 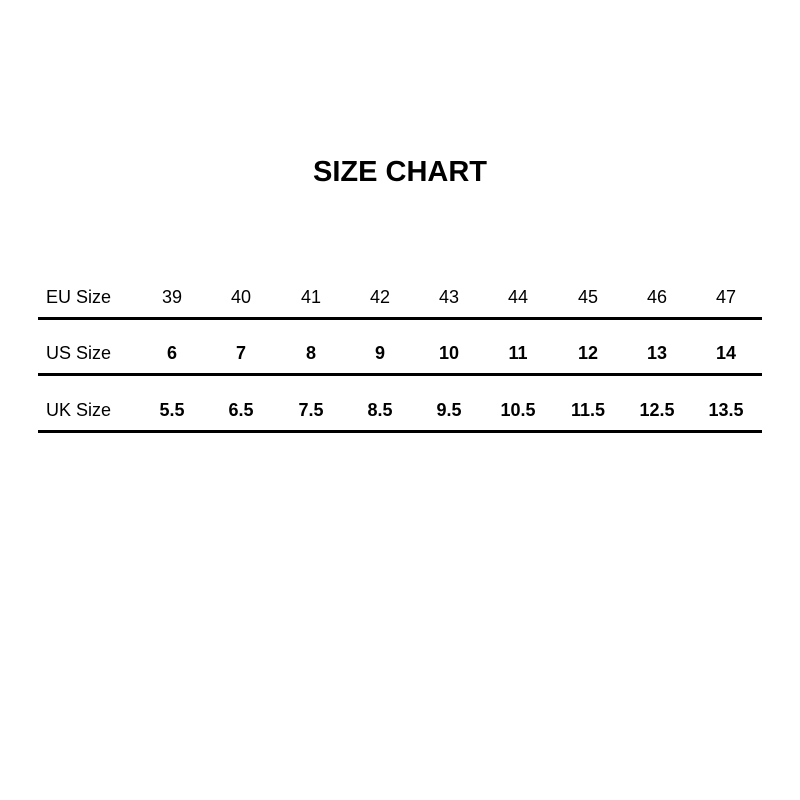 I want to click on table-cell: 47, so click(x=726, y=297).